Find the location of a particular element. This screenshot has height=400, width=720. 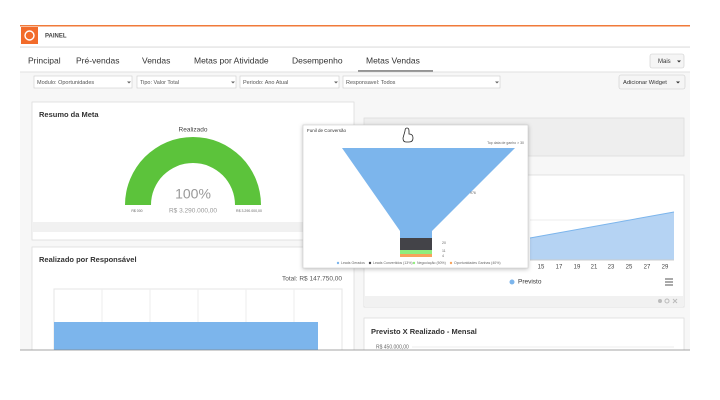

gauge-max: R$ 3.290.000,00 is located at coordinates (249, 211).